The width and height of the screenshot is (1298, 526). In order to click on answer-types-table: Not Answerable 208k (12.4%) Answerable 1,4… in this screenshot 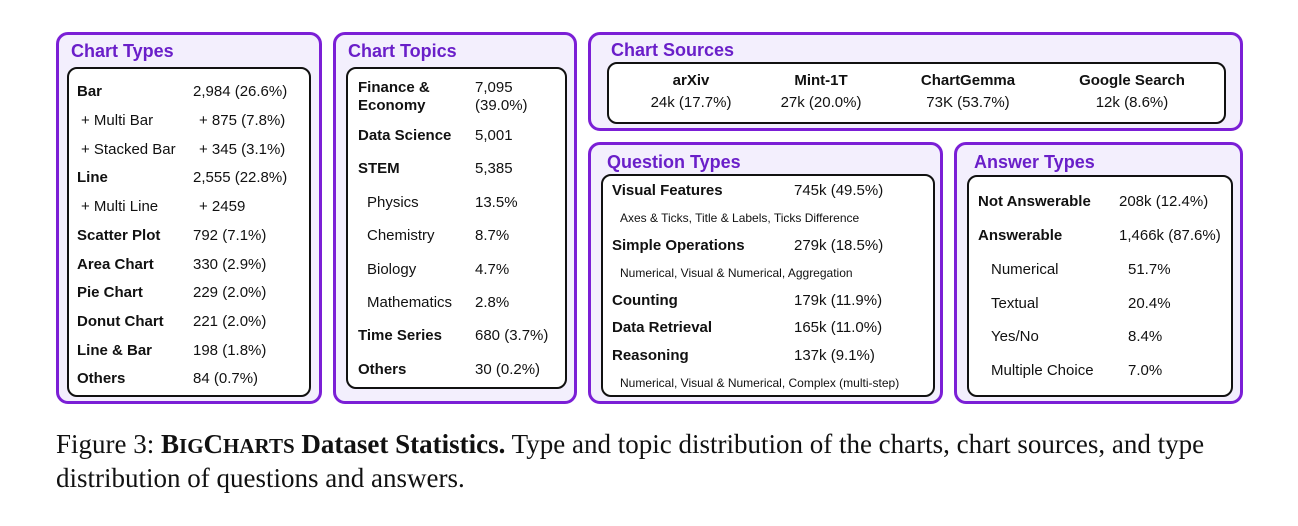, I will do `click(1100, 286)`.